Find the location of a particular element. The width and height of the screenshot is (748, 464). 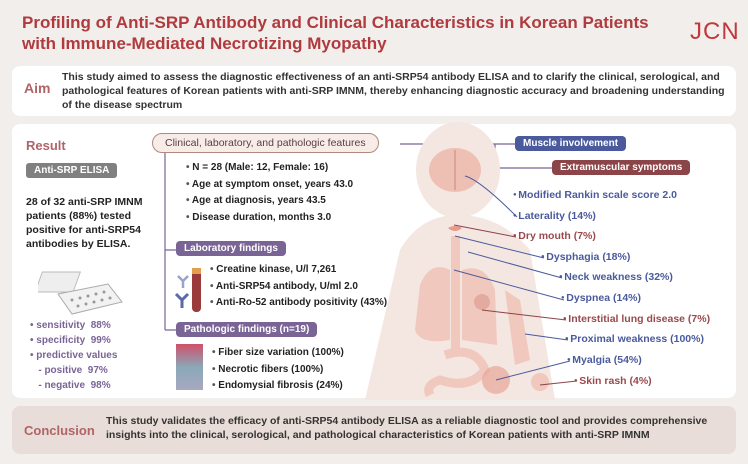

list-item: Age at symptom onset, years 43.0 is located at coordinates (269, 185).